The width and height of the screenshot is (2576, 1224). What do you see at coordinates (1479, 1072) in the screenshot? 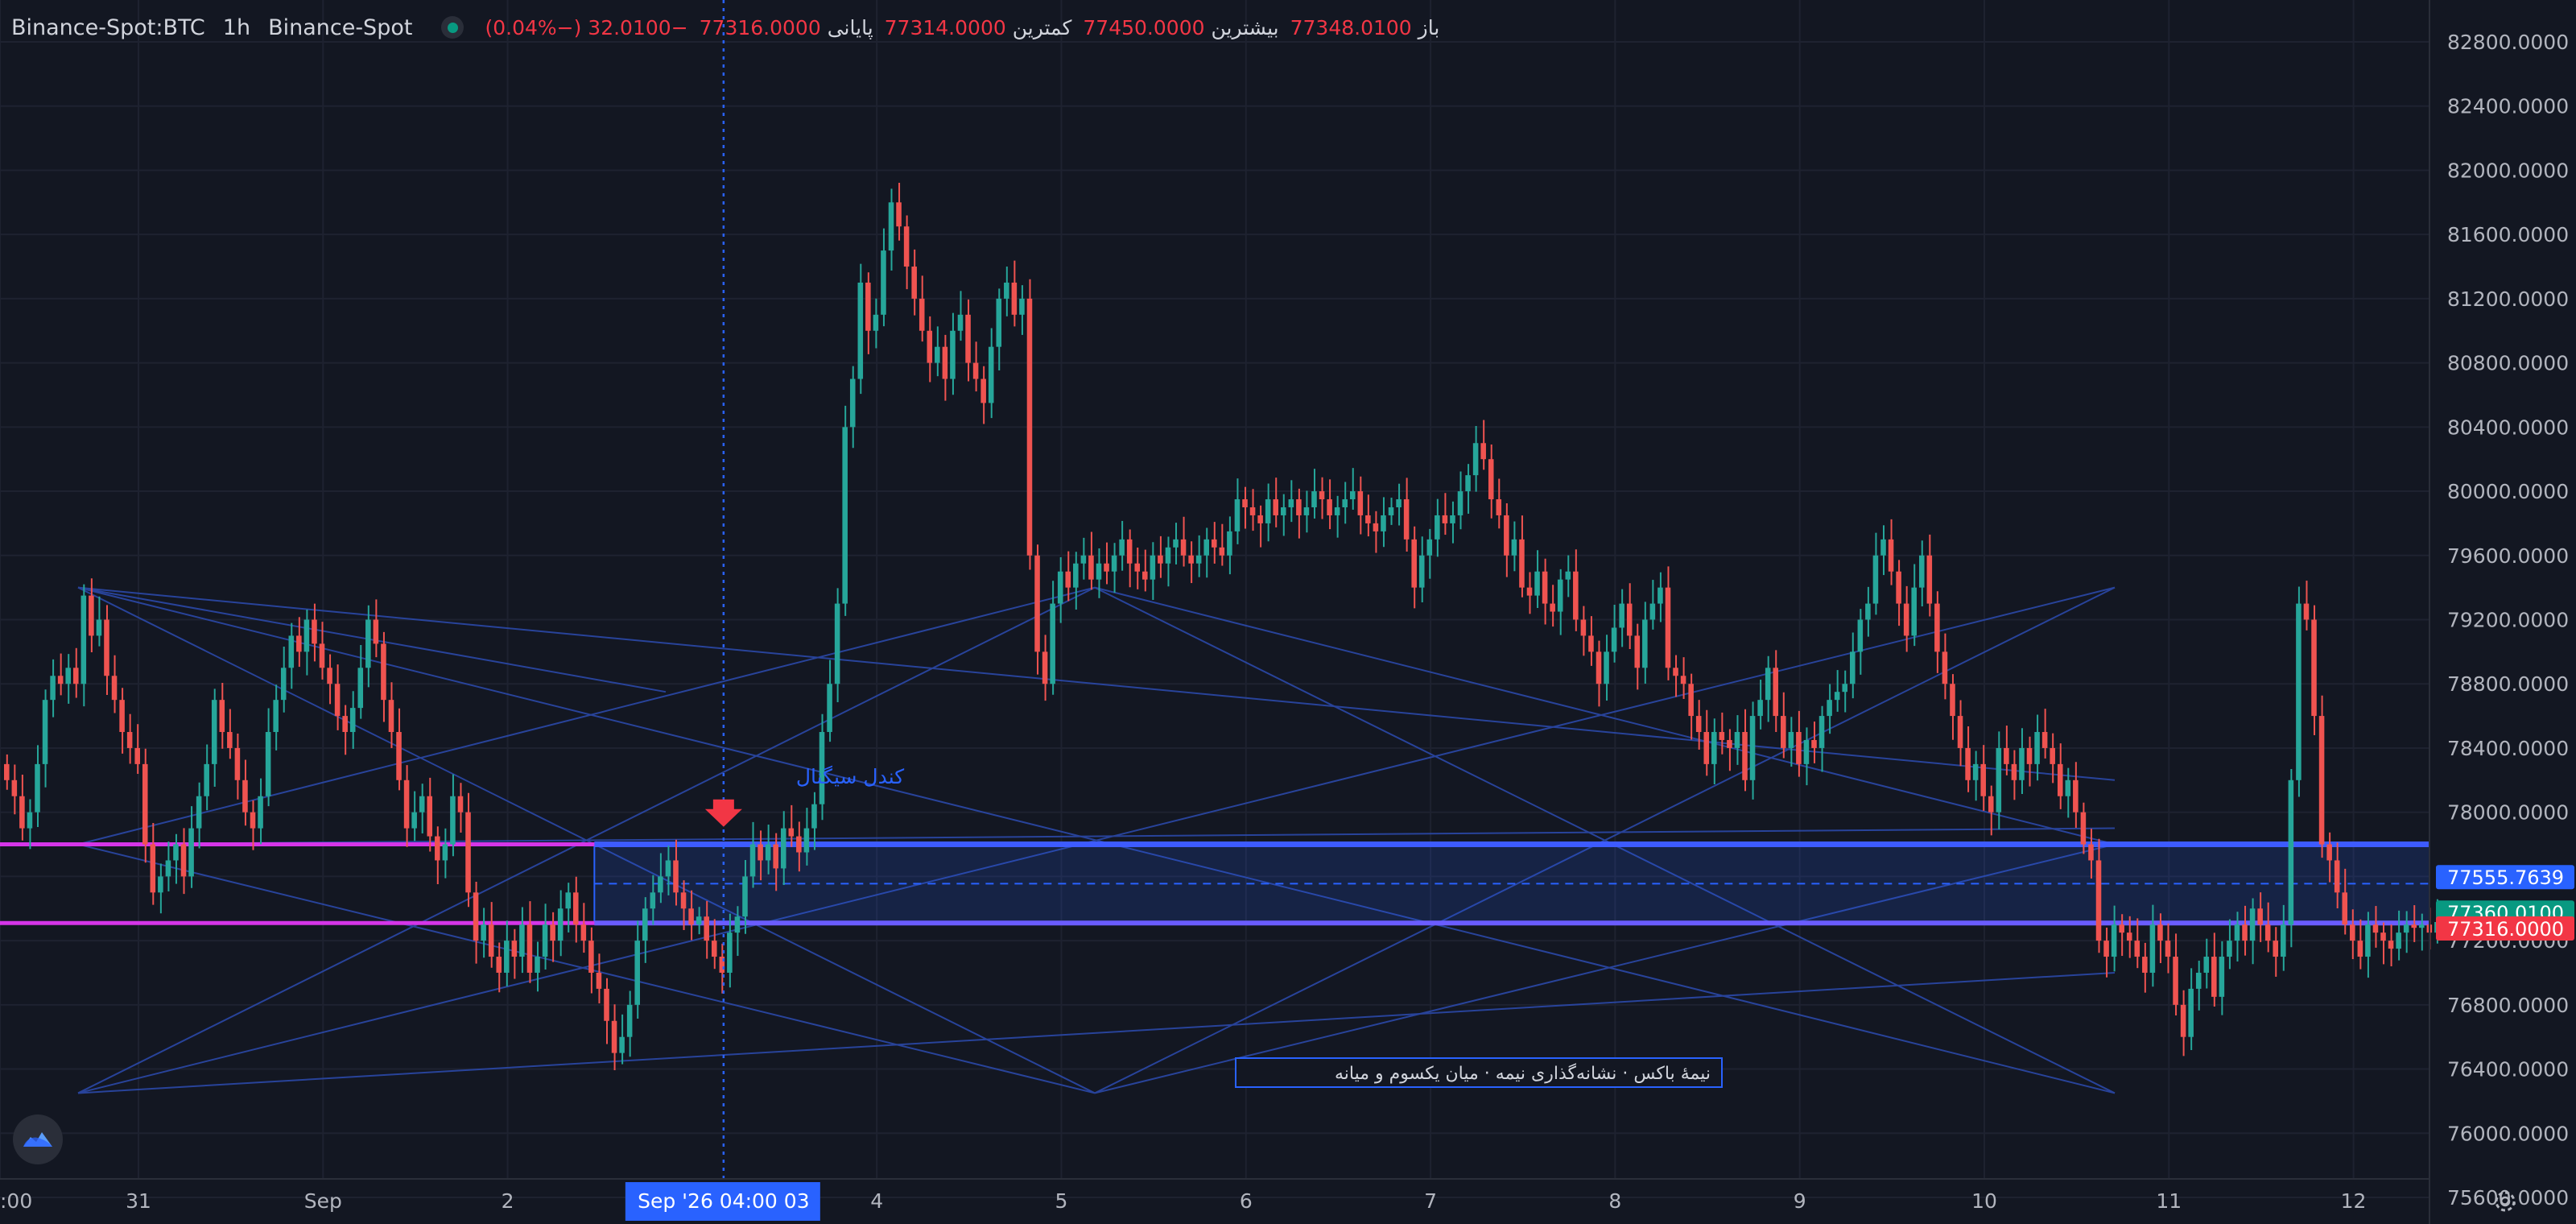
I see `box-caption-frame` at bounding box center [1479, 1072].